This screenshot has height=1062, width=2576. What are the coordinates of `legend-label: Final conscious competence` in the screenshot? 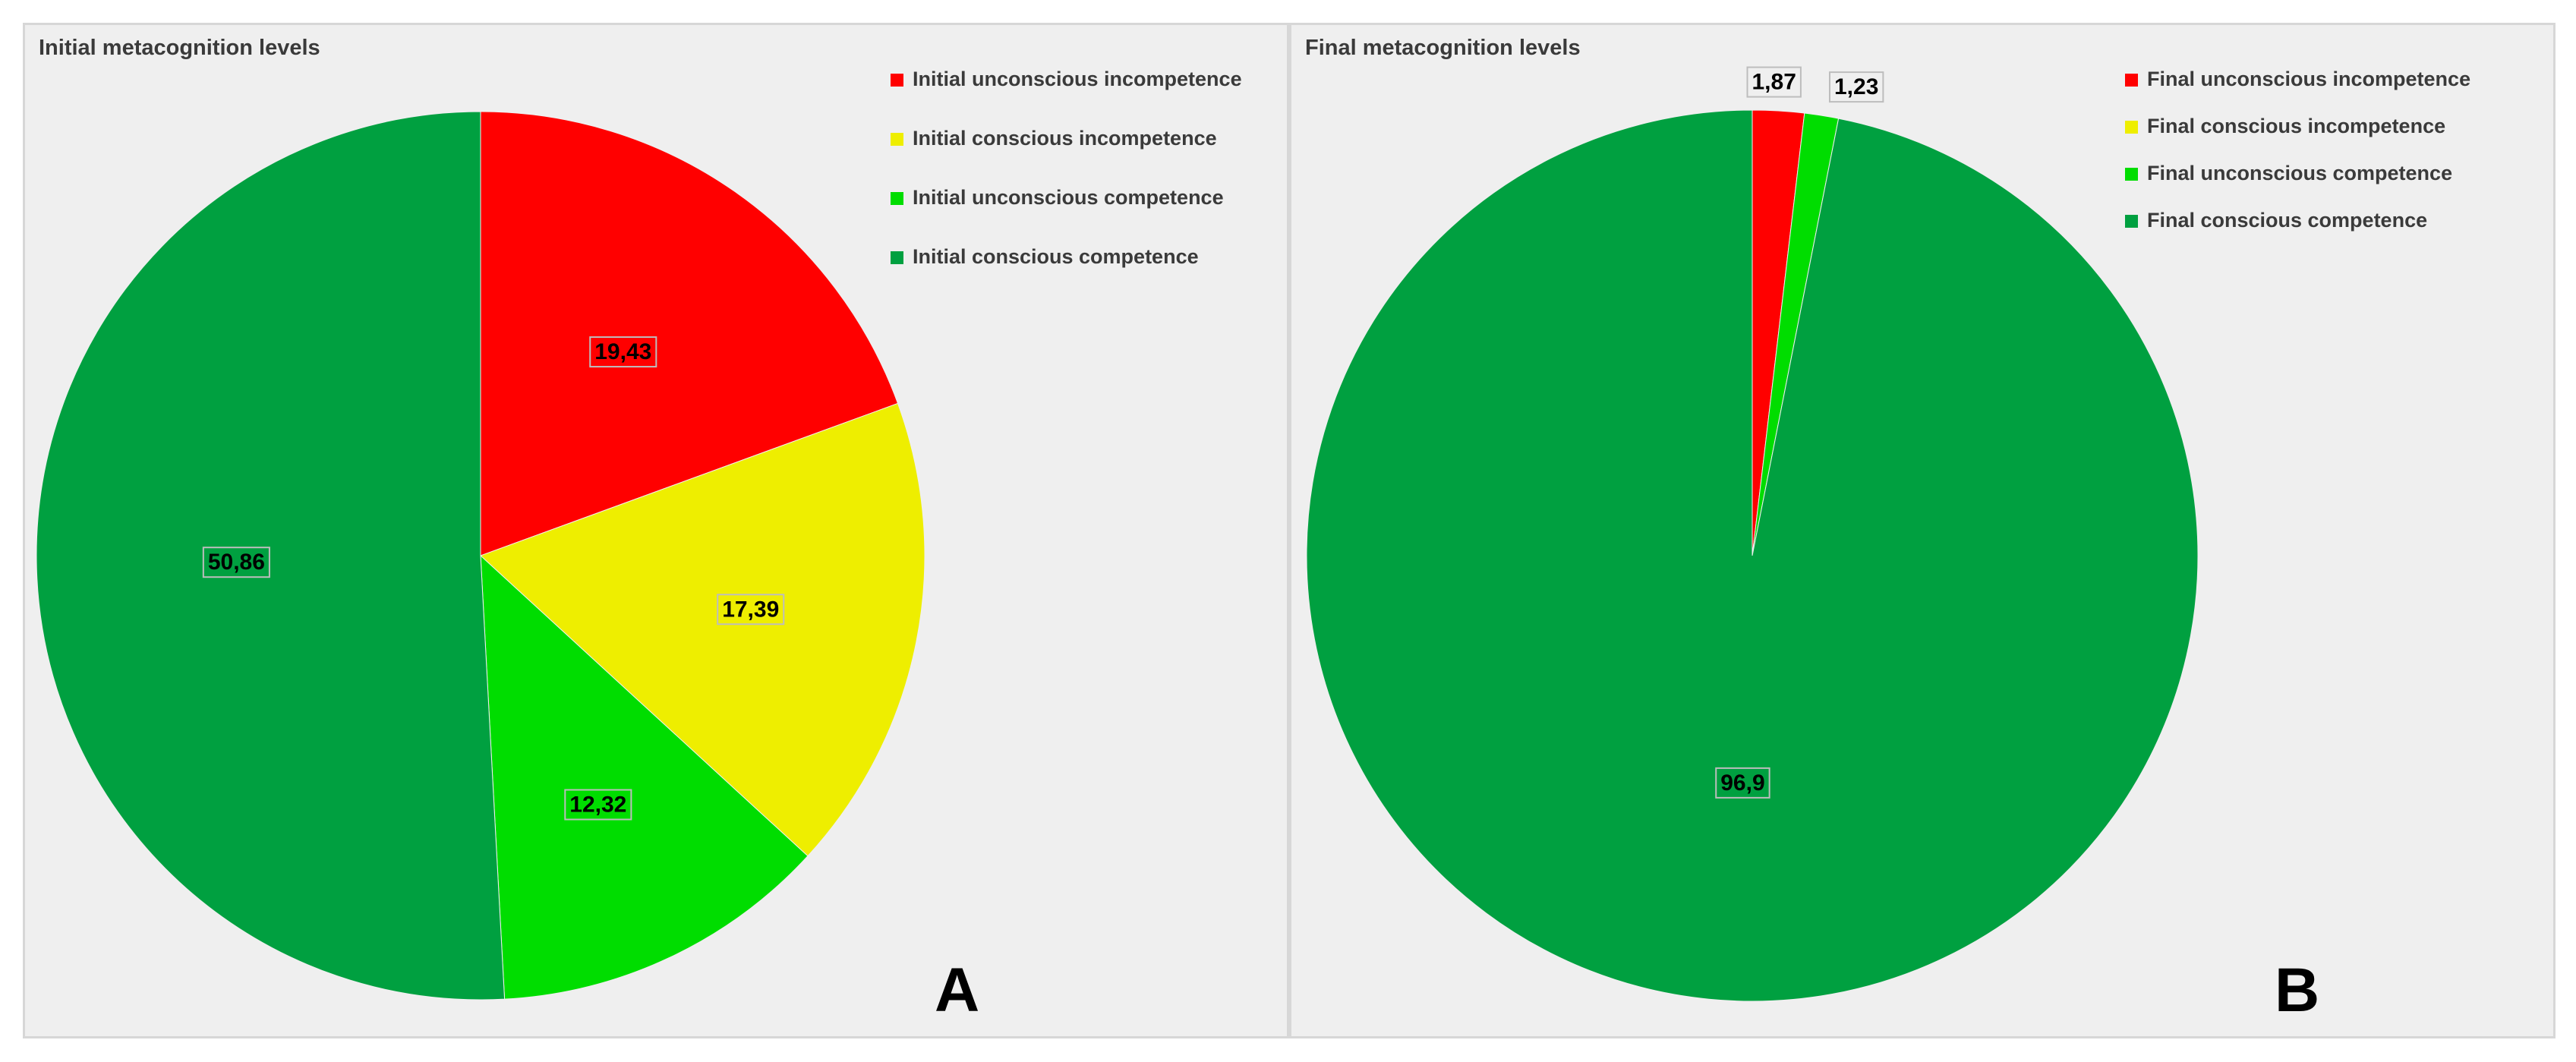 It's located at (2287, 220).